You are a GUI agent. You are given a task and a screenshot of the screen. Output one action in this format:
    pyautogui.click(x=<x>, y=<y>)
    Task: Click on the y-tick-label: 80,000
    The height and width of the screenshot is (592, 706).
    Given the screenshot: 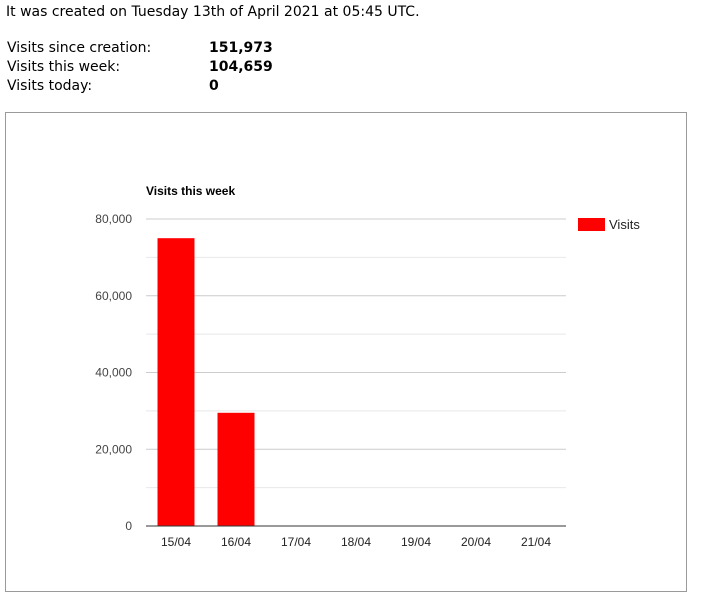 What is the action you would take?
    pyautogui.click(x=113, y=219)
    